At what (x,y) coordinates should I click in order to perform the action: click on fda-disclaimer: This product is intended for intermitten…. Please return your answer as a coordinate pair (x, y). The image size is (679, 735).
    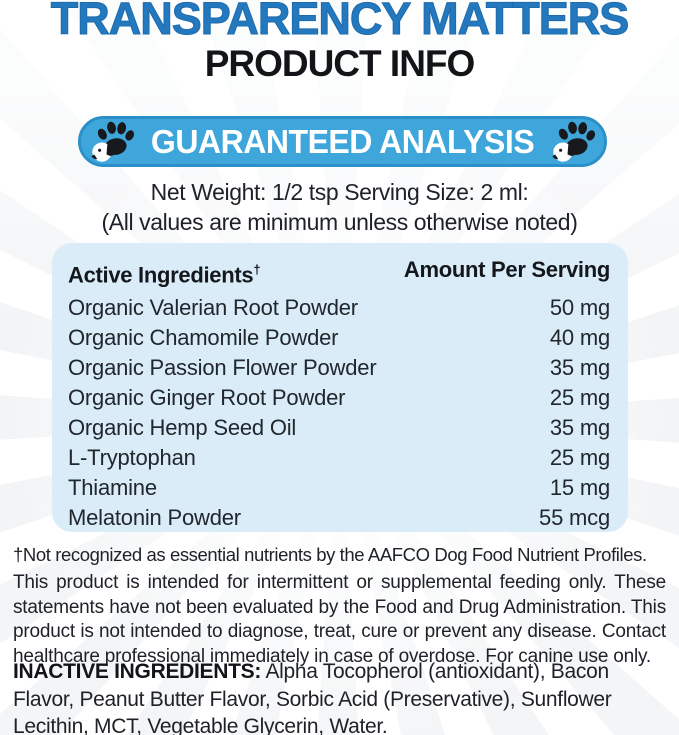
    Looking at the image, I should click on (339, 619).